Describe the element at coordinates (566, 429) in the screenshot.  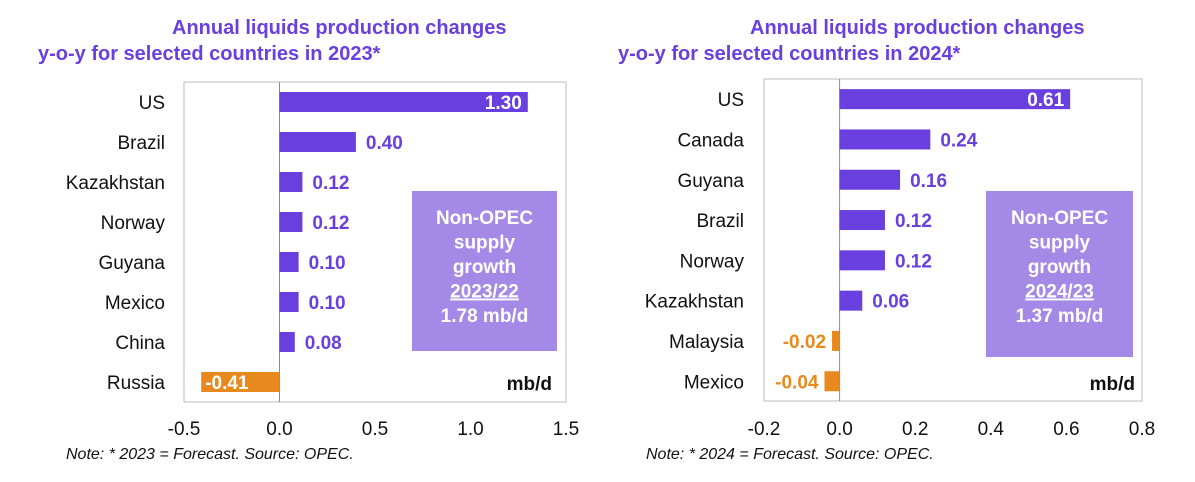
I see `x-tick-label: 1.5` at that location.